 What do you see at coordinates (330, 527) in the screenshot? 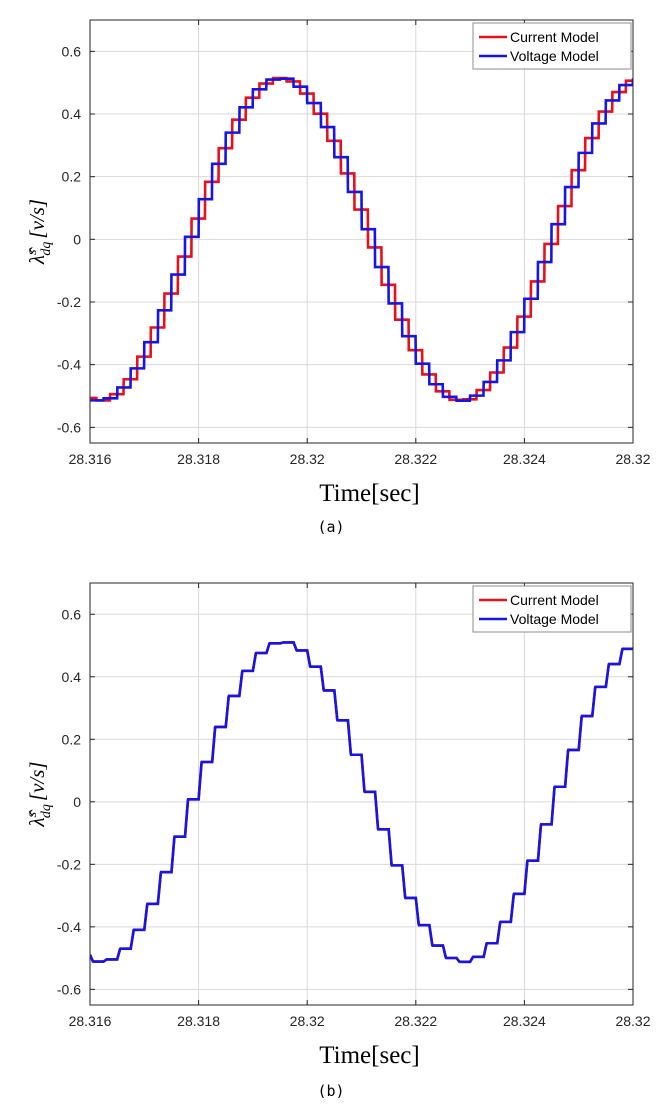
I see `figure-caption: (a)` at bounding box center [330, 527].